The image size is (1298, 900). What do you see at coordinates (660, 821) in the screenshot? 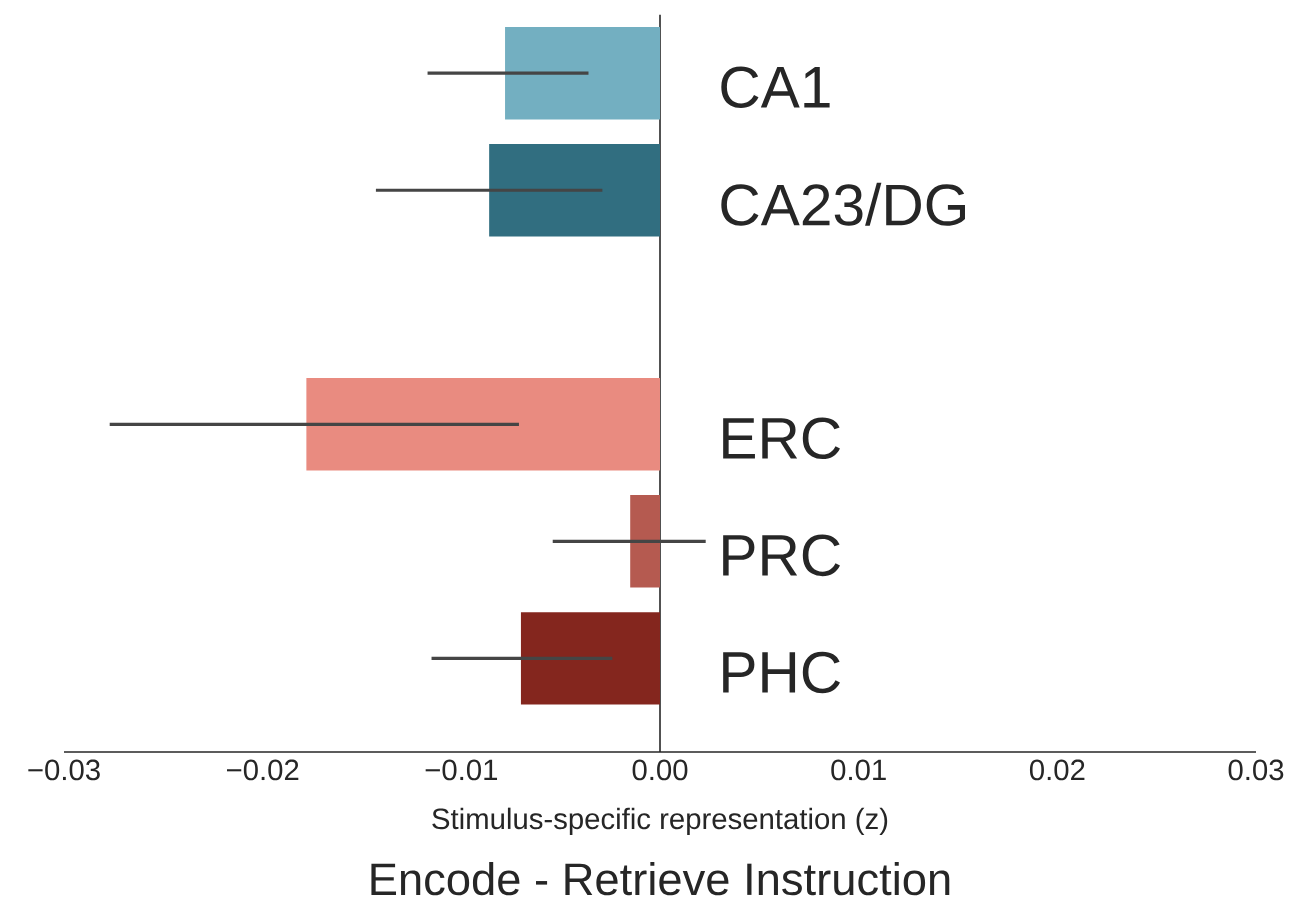
I see `x-axis-title: Stimulus-specific representation (z)` at bounding box center [660, 821].